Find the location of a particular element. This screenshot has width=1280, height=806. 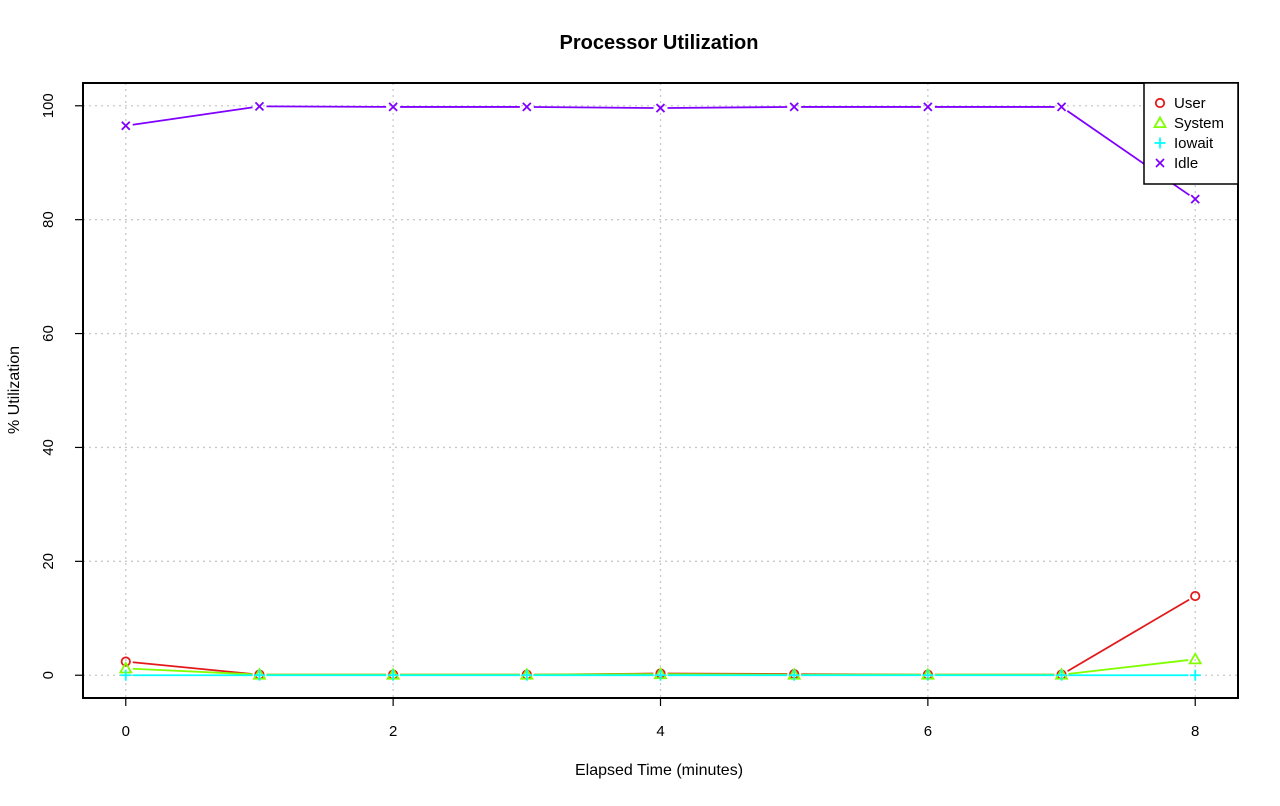

y-tick-label: 0 is located at coordinates (48, 675).